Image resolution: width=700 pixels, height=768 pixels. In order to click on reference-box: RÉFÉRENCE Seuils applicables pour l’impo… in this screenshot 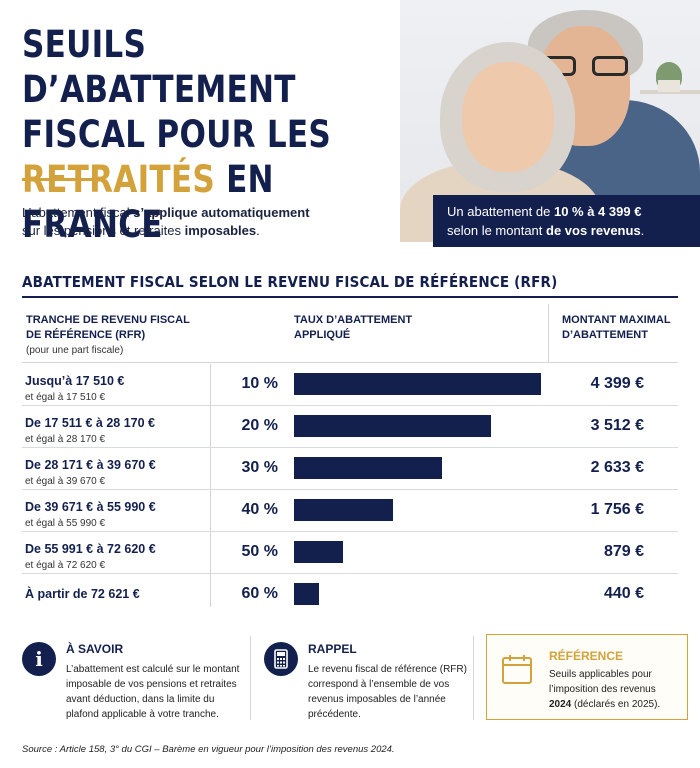, I will do `click(587, 677)`.